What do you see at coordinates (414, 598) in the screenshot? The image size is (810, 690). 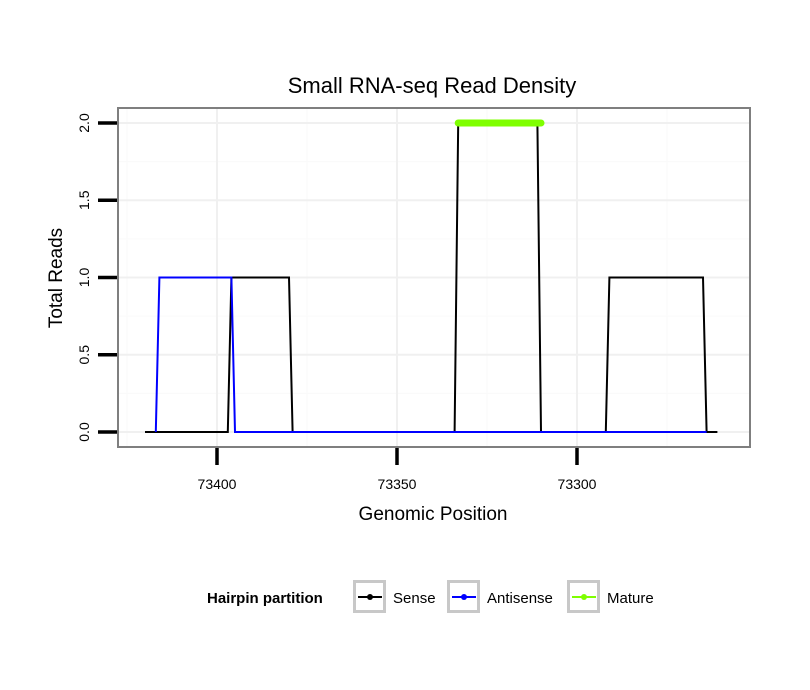 I see `legend-label-sense: Sense` at bounding box center [414, 598].